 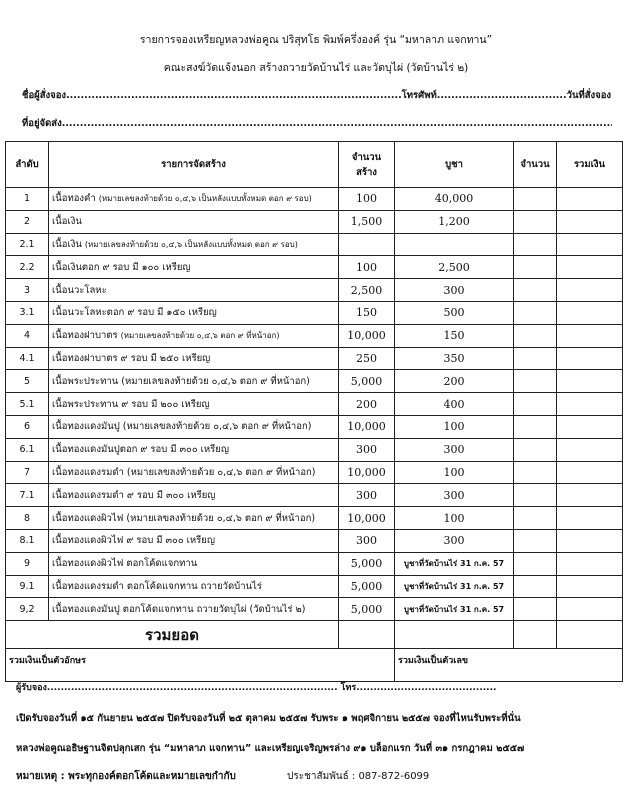 What do you see at coordinates (366, 404) in the screenshot?
I see `row-qty-built: 200` at bounding box center [366, 404].